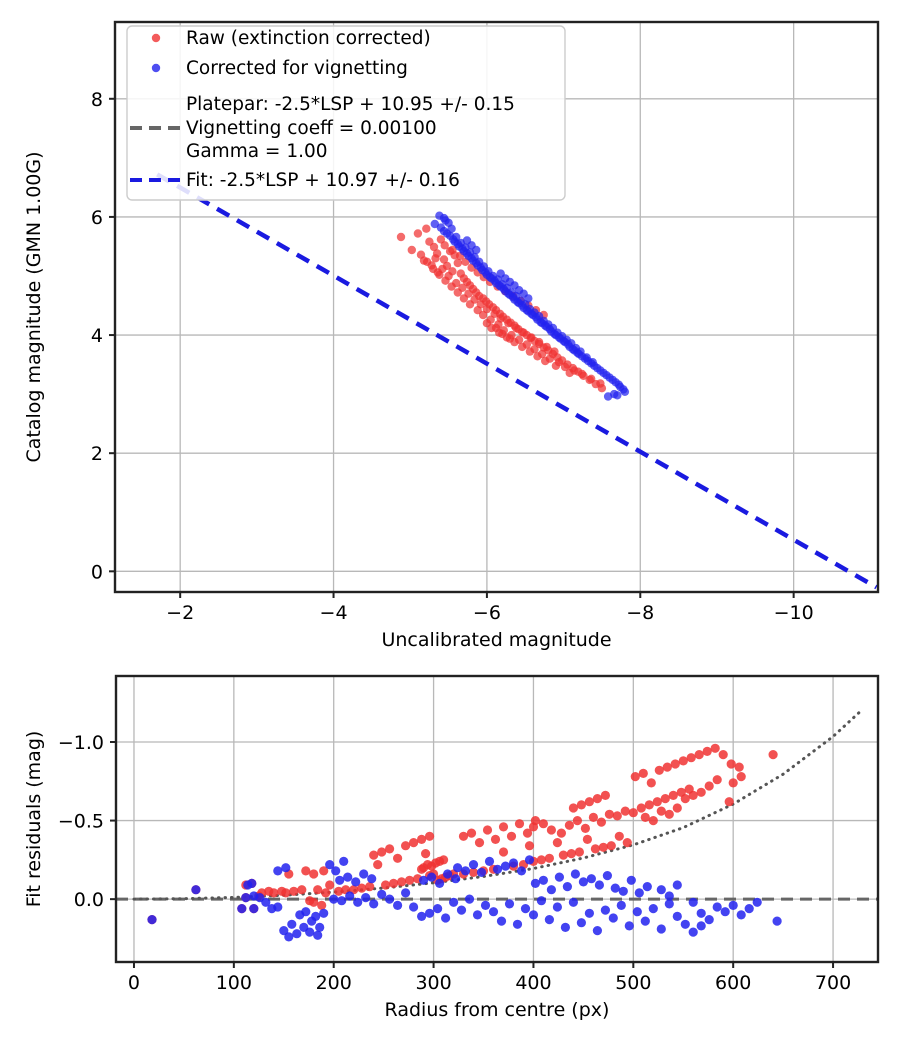  What do you see at coordinates (279, 68) in the screenshot?
I see `legend-entry: Corrected for vignetting` at bounding box center [279, 68].